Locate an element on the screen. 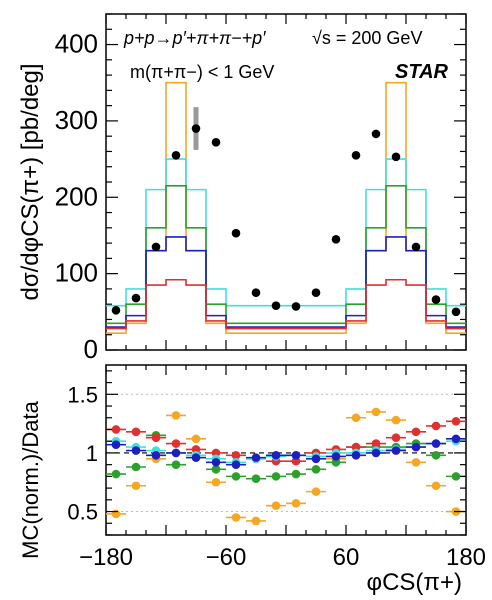 This screenshot has width=492, height=600. y-tick-label: 0 is located at coordinates (91, 349).